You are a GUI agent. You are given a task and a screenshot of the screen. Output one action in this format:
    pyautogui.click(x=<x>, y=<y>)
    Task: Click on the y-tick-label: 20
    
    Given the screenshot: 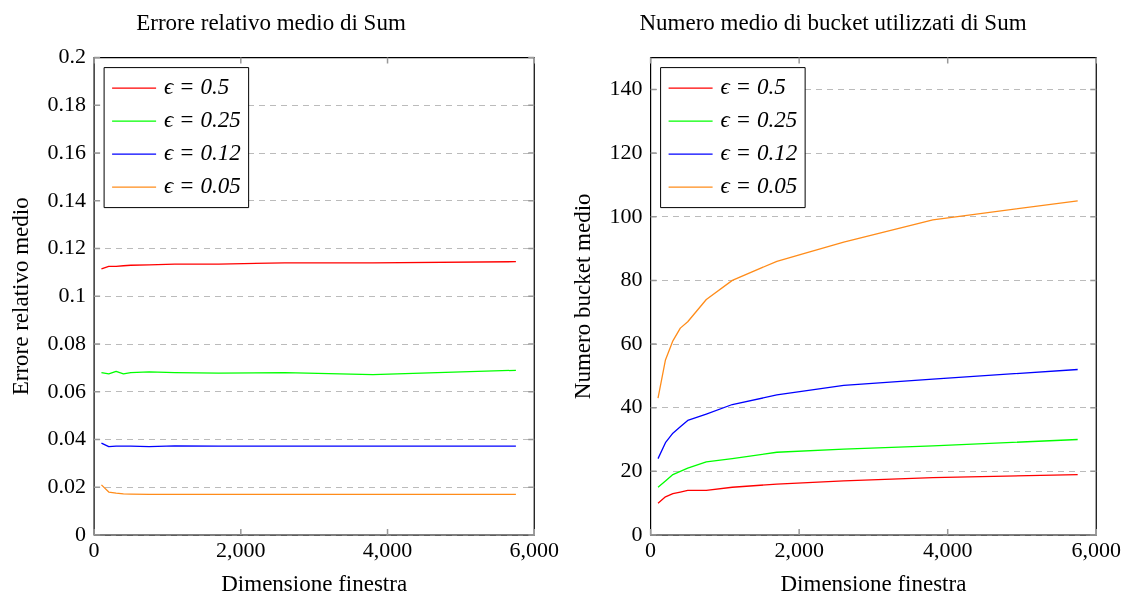 What is the action you would take?
    pyautogui.click(x=631, y=470)
    